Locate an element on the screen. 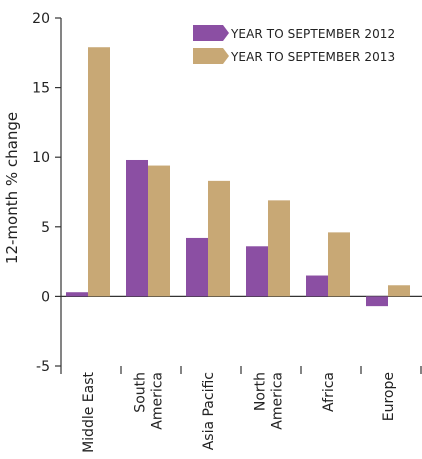 Image resolution: width=422 pixels, height=459 pixels. legend-label-2013: YEAR TO SEPTEMBER 2013 is located at coordinates (312, 57).